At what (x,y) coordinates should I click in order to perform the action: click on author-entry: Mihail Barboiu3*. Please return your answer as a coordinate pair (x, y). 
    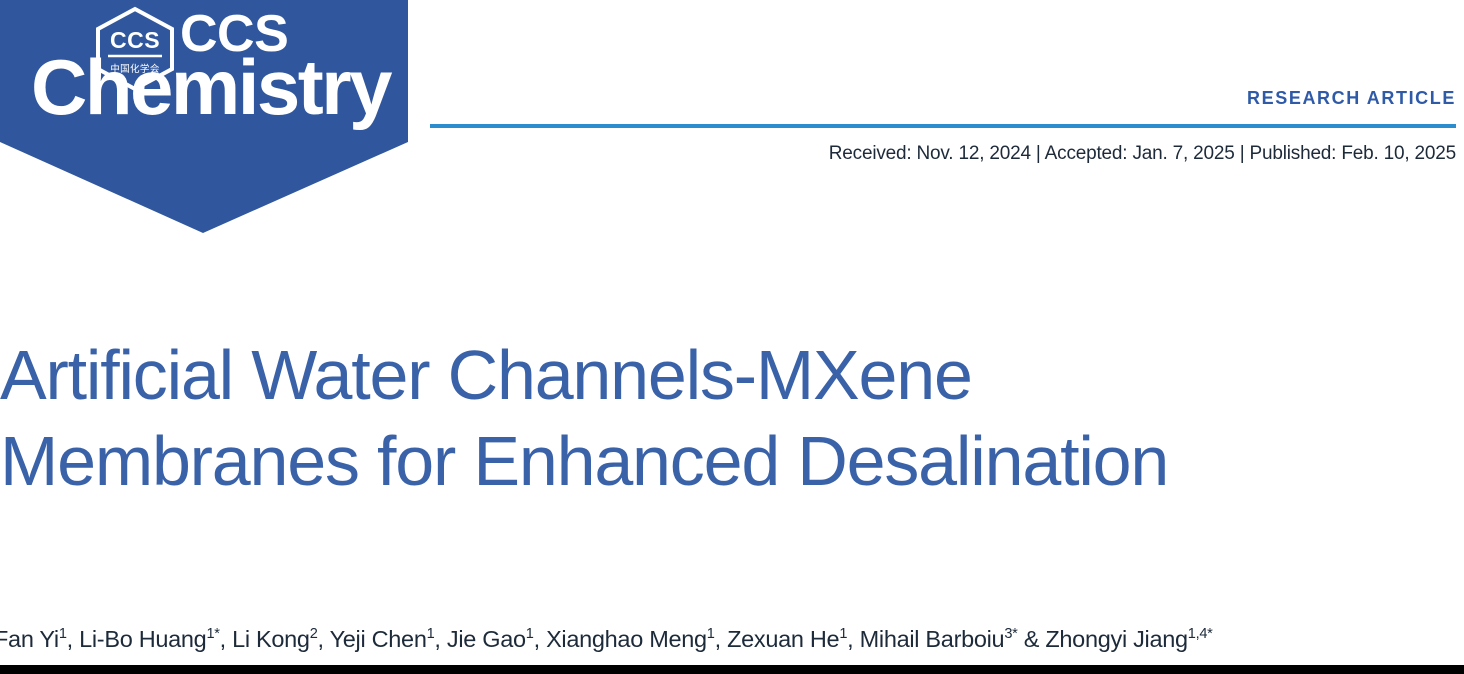
    Looking at the image, I should click on (939, 639).